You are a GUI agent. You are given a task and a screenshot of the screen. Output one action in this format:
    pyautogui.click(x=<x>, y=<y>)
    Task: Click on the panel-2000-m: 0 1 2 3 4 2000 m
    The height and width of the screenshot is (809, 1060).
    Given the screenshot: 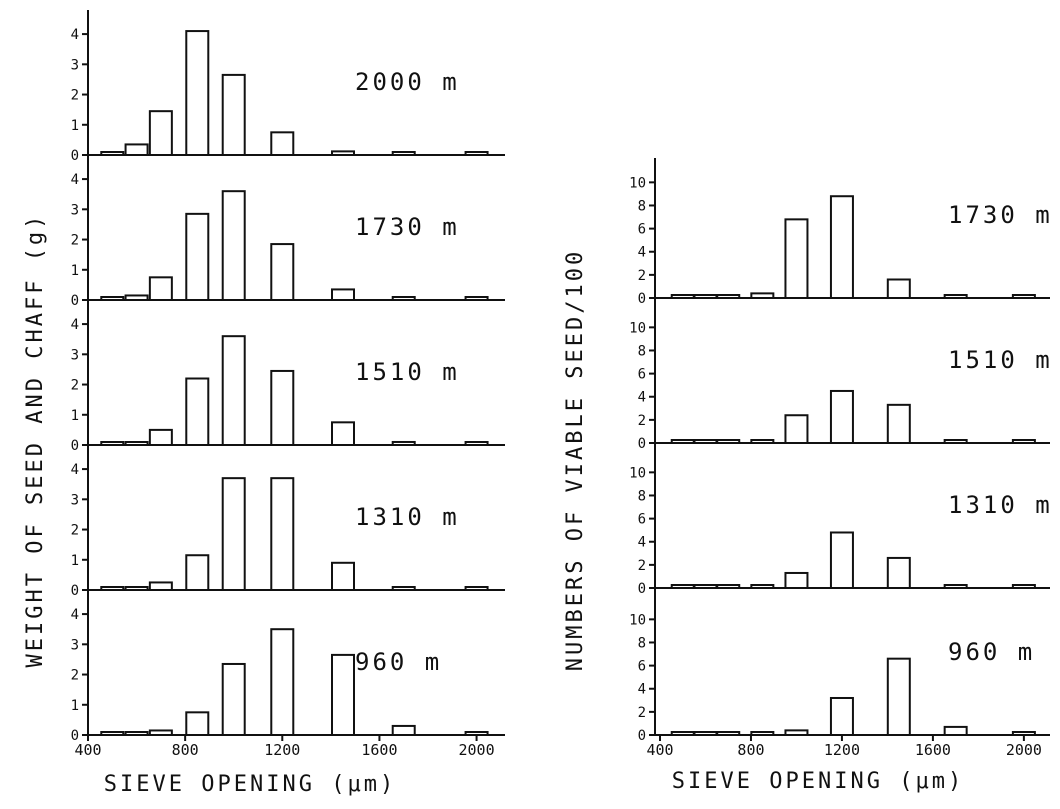 What is the action you would take?
    pyautogui.click(x=288, y=95)
    